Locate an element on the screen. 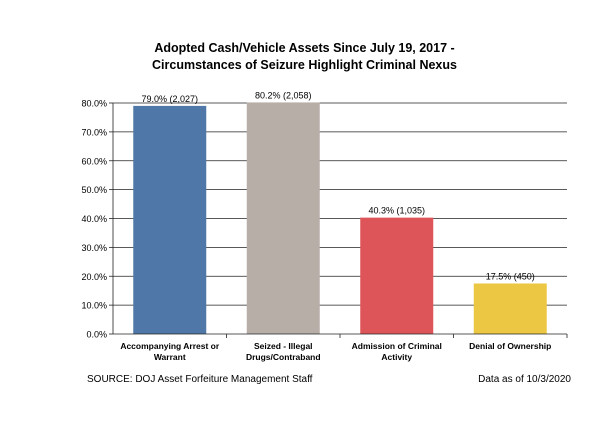 Image resolution: width=609 pixels, height=424 pixels. y-tick-label: 10.0% is located at coordinates (94, 306).